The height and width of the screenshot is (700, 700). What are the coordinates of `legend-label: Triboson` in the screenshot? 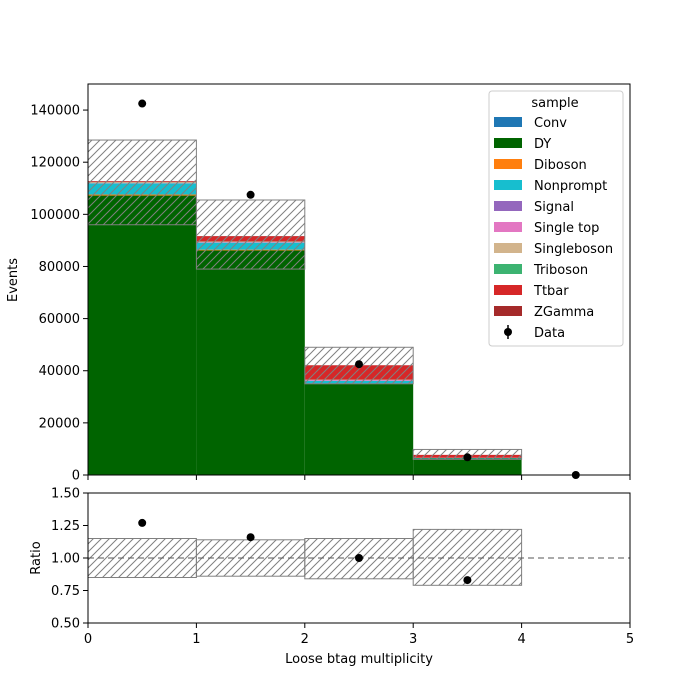 It's located at (560, 270).